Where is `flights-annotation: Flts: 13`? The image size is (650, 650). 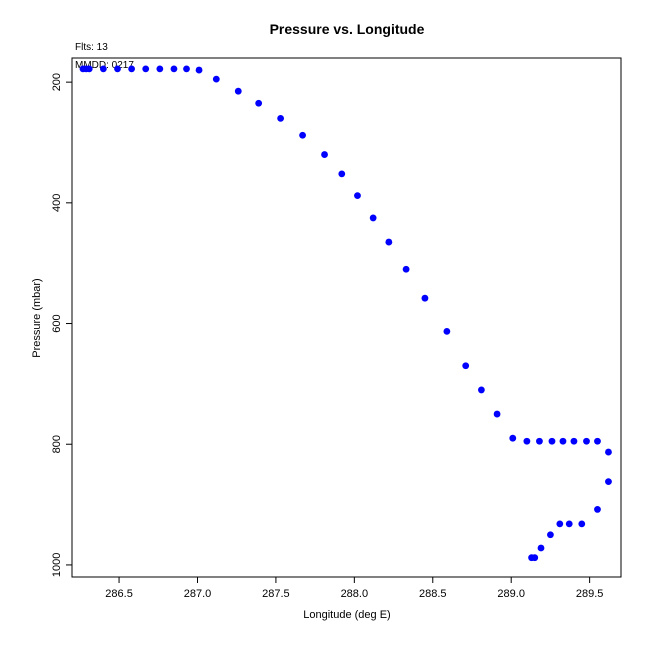 flights-annotation: Flts: 13 is located at coordinates (91, 47).